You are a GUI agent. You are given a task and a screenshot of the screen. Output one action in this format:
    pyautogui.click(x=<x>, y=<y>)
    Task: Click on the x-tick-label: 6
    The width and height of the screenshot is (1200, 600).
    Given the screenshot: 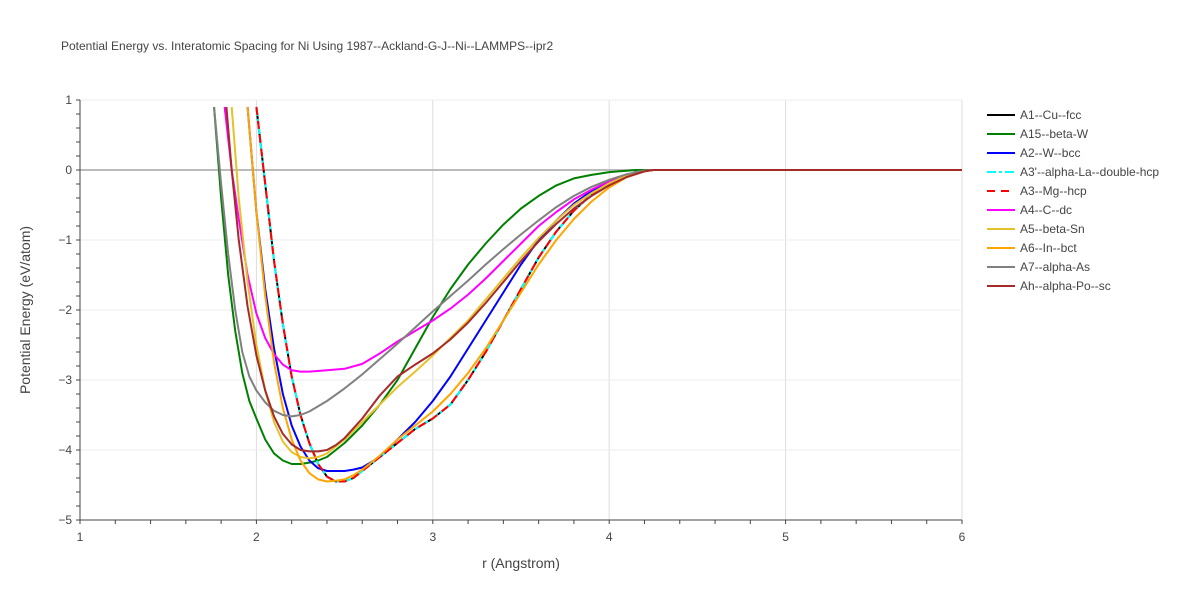 What is the action you would take?
    pyautogui.click(x=962, y=537)
    